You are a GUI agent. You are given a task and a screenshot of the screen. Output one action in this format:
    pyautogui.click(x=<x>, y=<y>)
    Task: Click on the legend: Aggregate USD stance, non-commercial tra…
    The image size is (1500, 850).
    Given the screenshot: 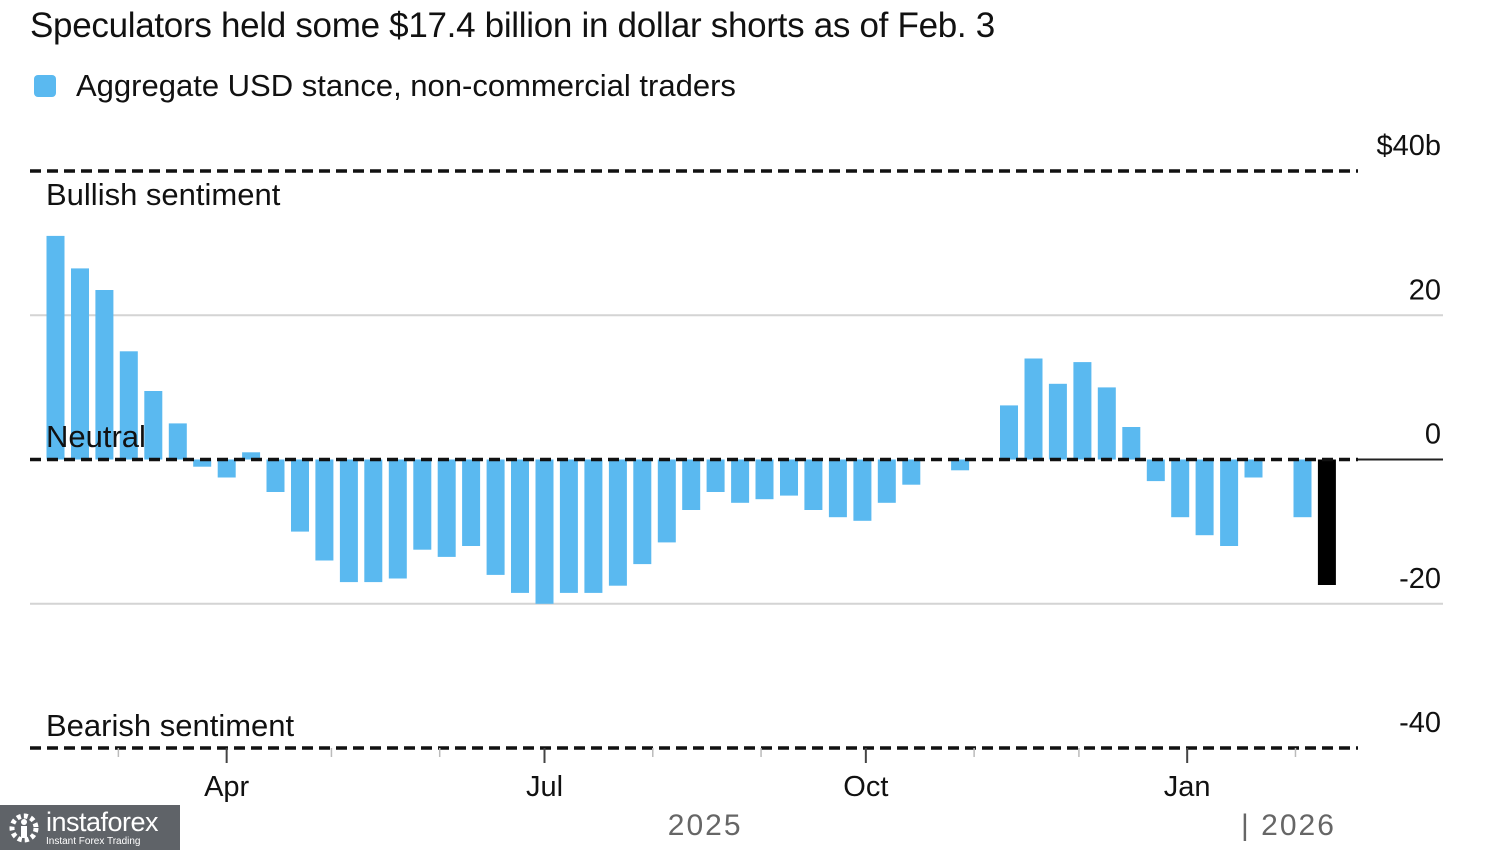 What is the action you would take?
    pyautogui.click(x=385, y=86)
    